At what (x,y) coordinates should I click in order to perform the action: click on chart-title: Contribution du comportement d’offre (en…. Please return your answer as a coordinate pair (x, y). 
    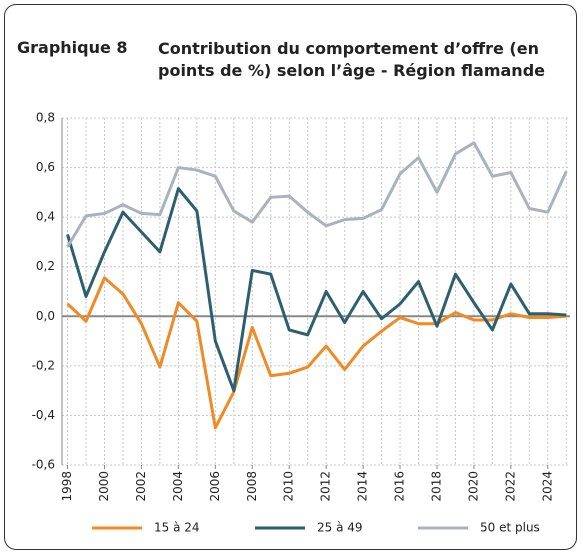
    Looking at the image, I should click on (351, 59).